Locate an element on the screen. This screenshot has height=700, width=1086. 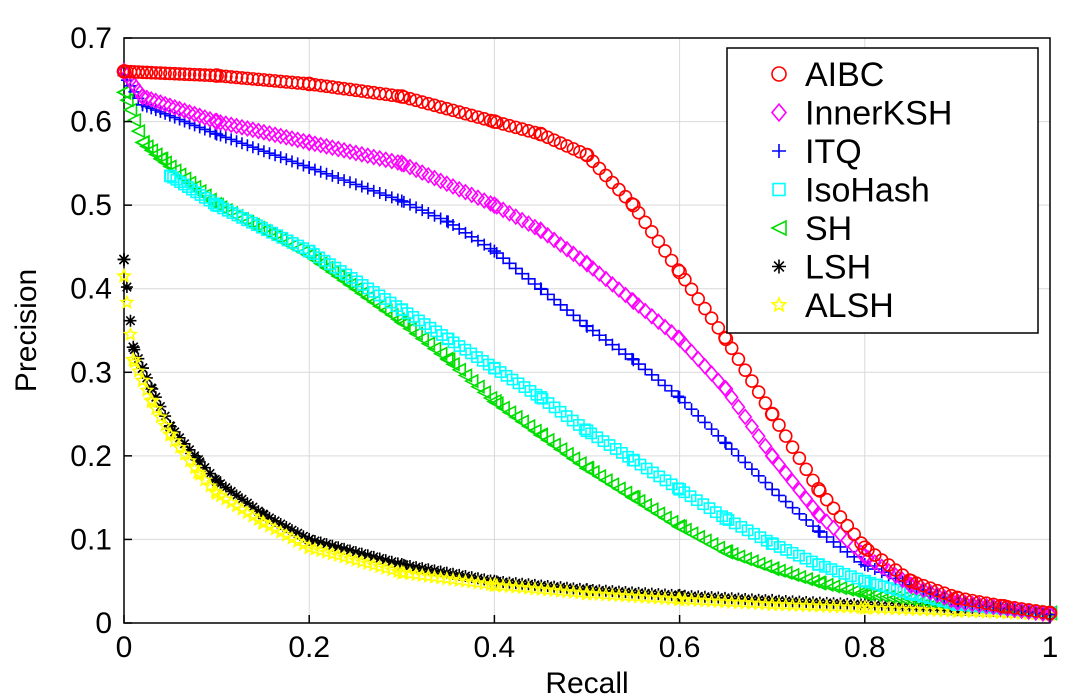
legend-label: ITQ is located at coordinates (833, 152).